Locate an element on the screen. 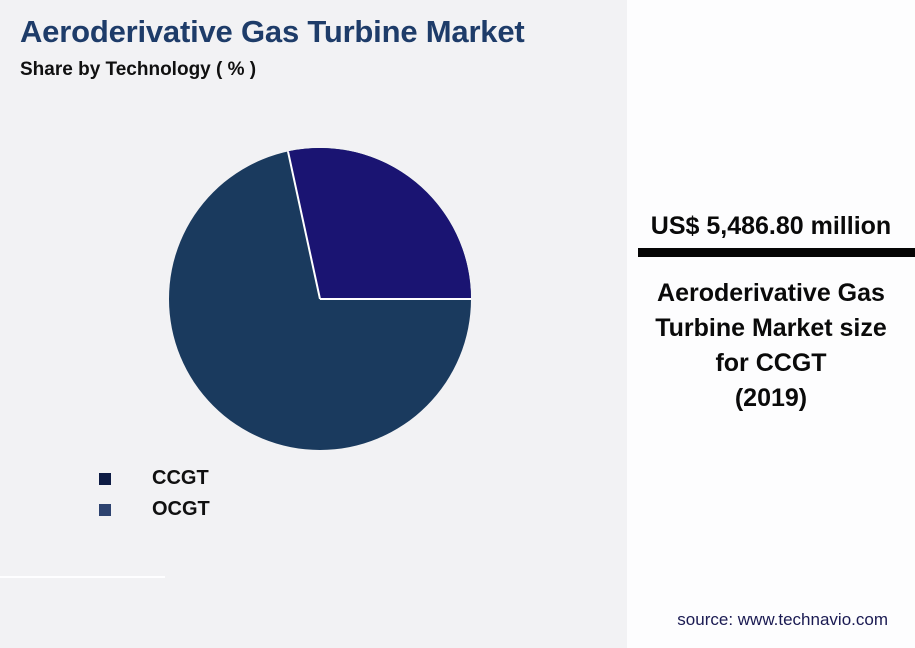  market-value: US$ 5,486.80 million is located at coordinates (771, 226).